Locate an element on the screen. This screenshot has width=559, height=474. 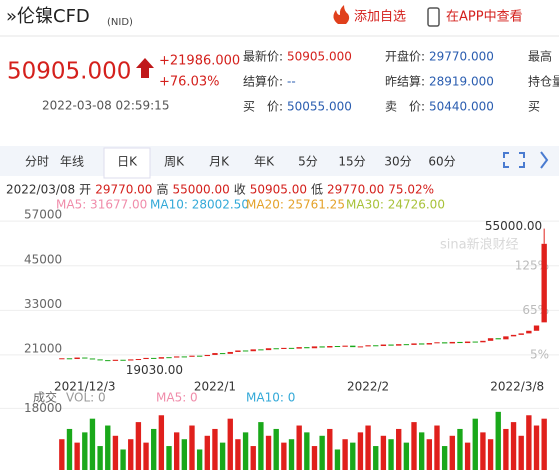
app-button: 在APP中查看 is located at coordinates (484, 17).